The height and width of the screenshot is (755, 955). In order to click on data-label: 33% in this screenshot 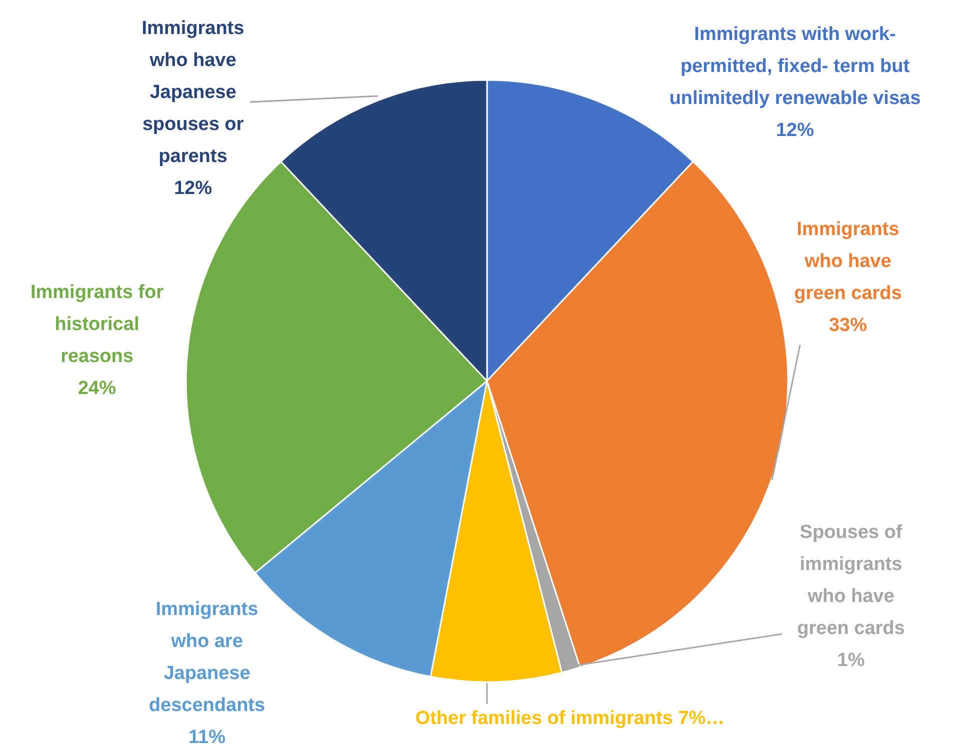, I will do `click(848, 325)`.